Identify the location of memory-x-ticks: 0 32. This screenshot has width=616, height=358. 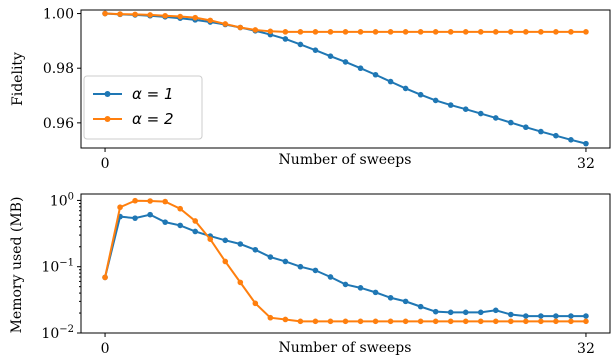
(348, 345).